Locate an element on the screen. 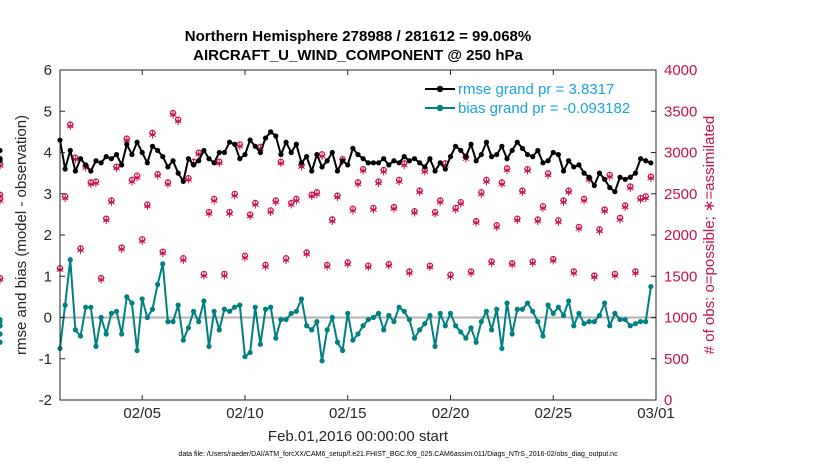 The image size is (830, 470). y-tick-label: 2 is located at coordinates (48, 235).